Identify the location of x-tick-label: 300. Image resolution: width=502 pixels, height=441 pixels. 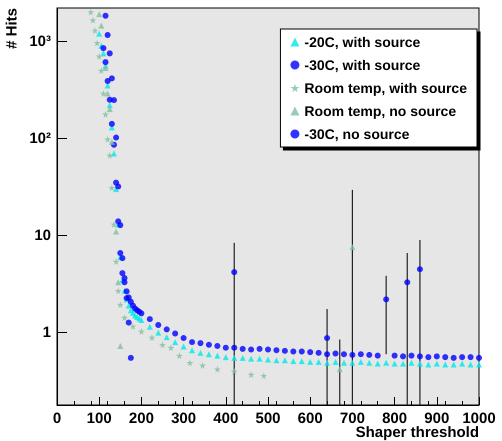
(183, 418).